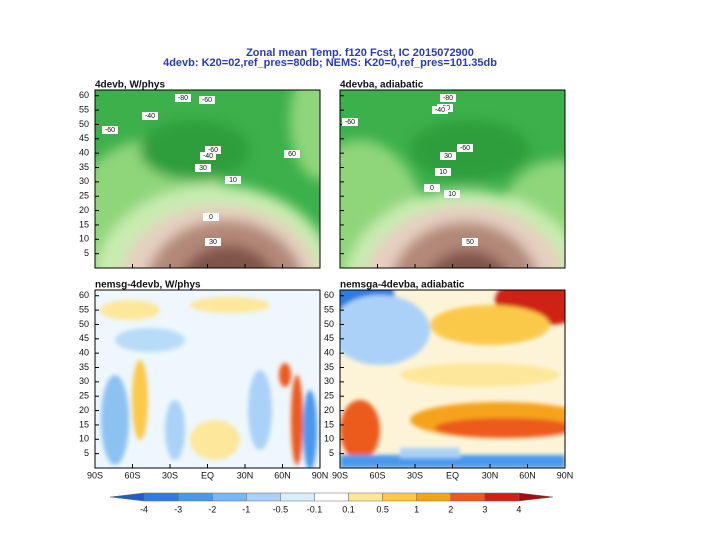  Describe the element at coordinates (144, 509) in the screenshot. I see `colorbar-label: -4` at that location.